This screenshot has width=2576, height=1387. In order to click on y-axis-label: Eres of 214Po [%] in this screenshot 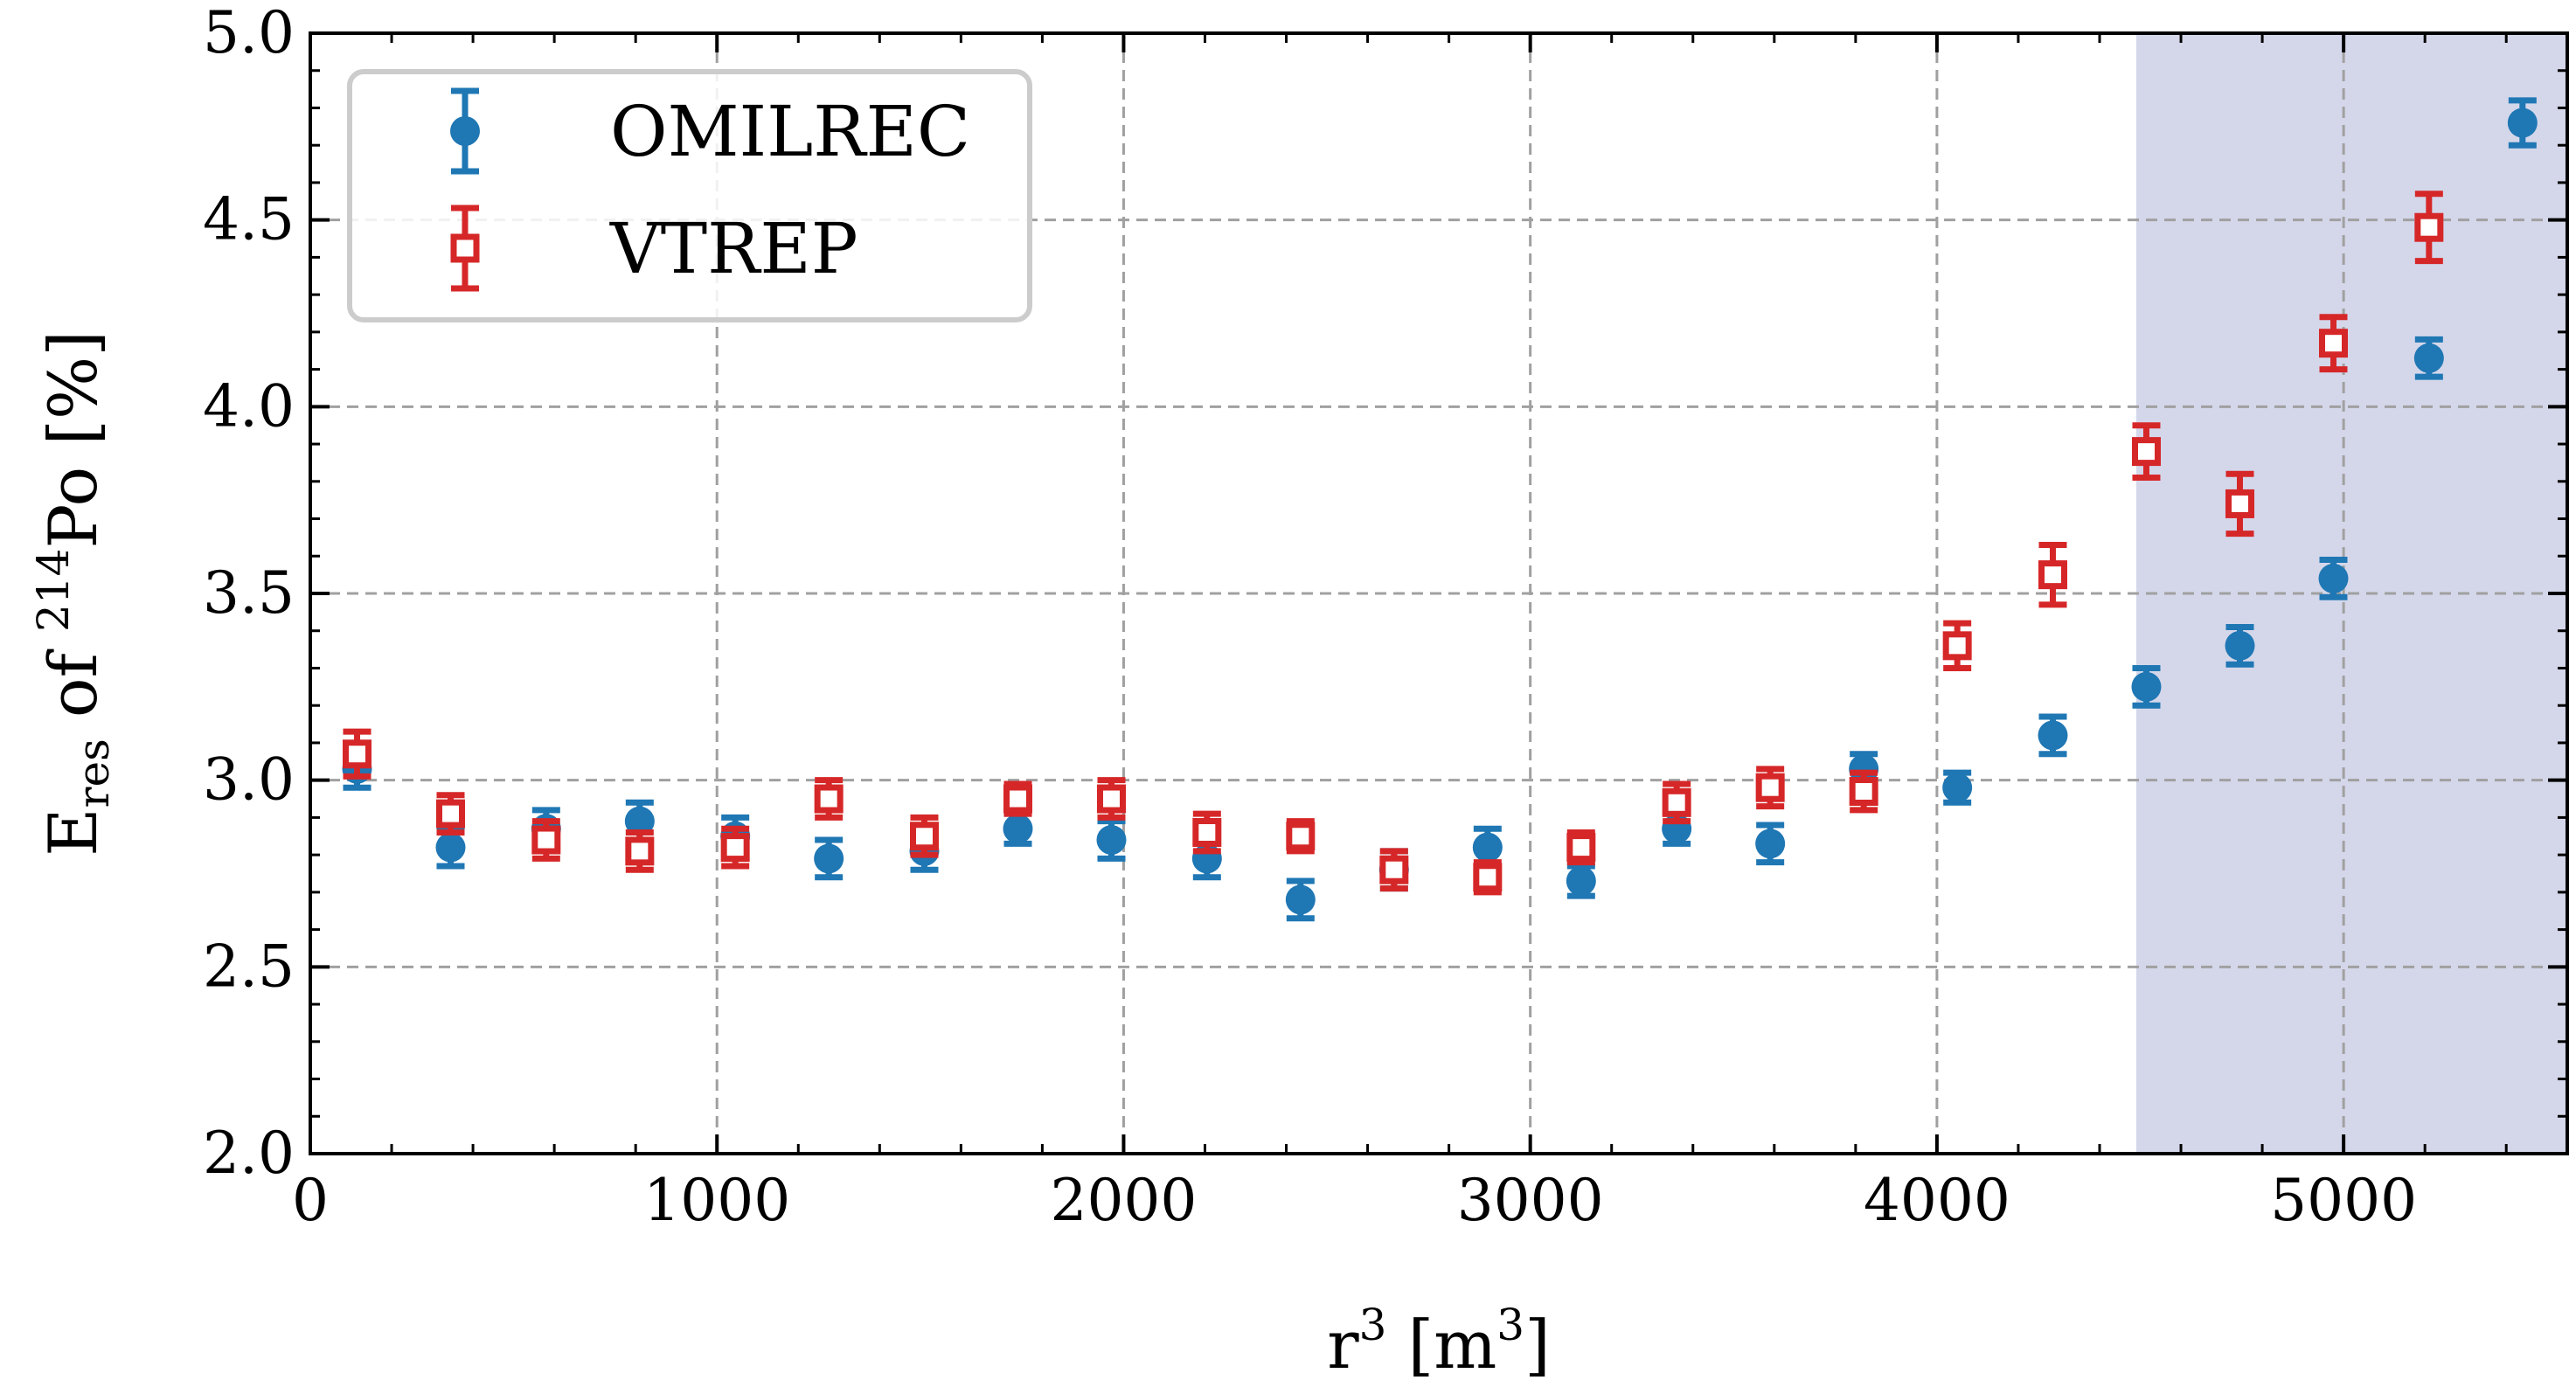, I will do `click(73, 593)`.